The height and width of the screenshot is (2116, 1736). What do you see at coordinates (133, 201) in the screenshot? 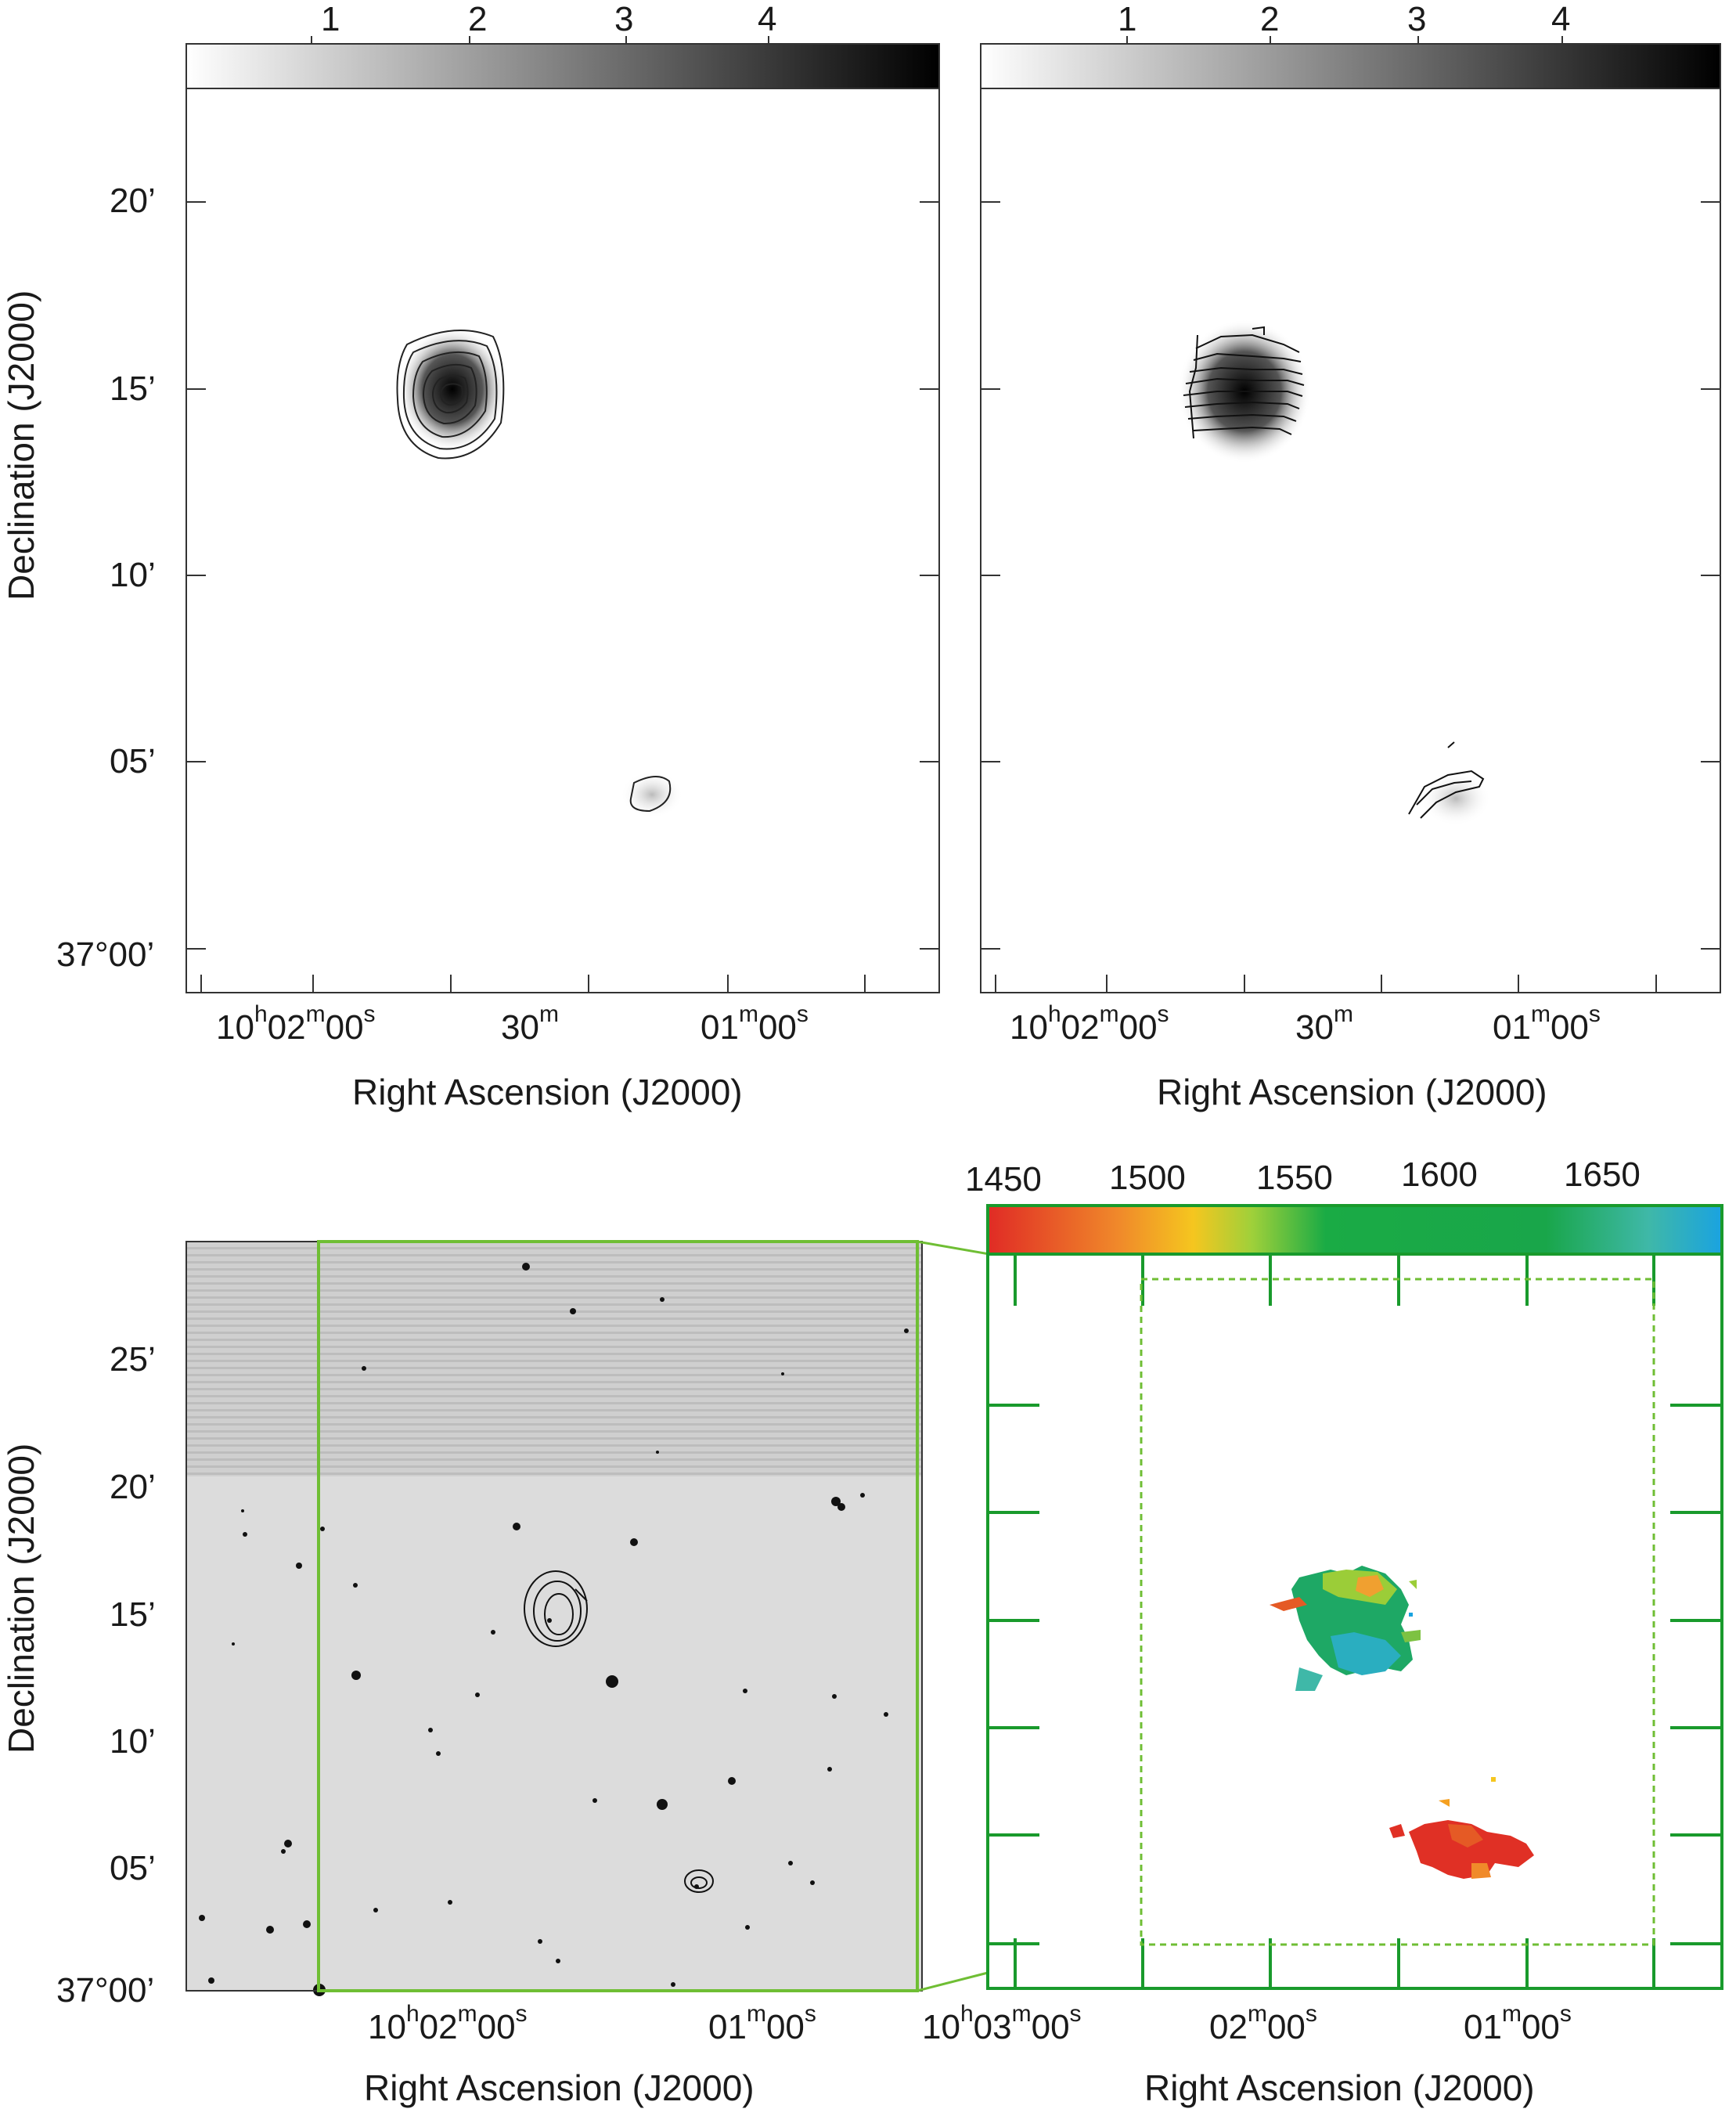
I see `top-left-y-tick: 20’` at bounding box center [133, 201].